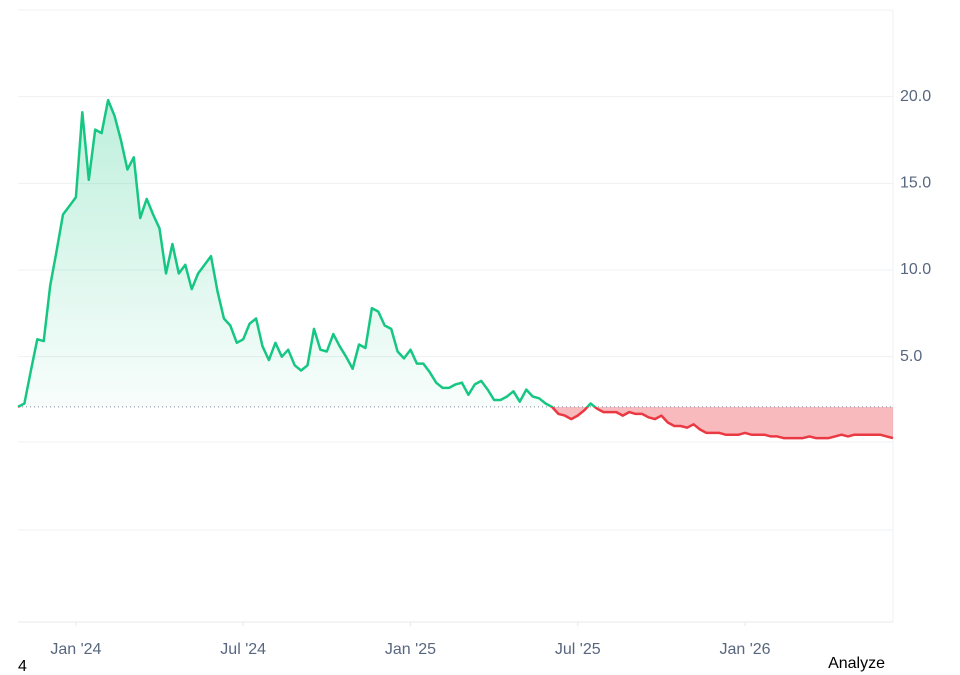  What do you see at coordinates (856, 663) in the screenshot?
I see `analyze-button: Analyze` at bounding box center [856, 663].